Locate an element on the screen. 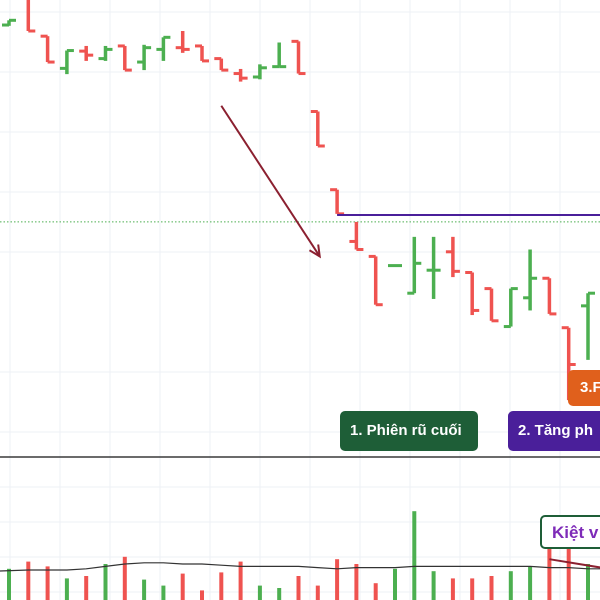 The width and height of the screenshot is (600, 600). volume-moving-average is located at coordinates (300, 567).